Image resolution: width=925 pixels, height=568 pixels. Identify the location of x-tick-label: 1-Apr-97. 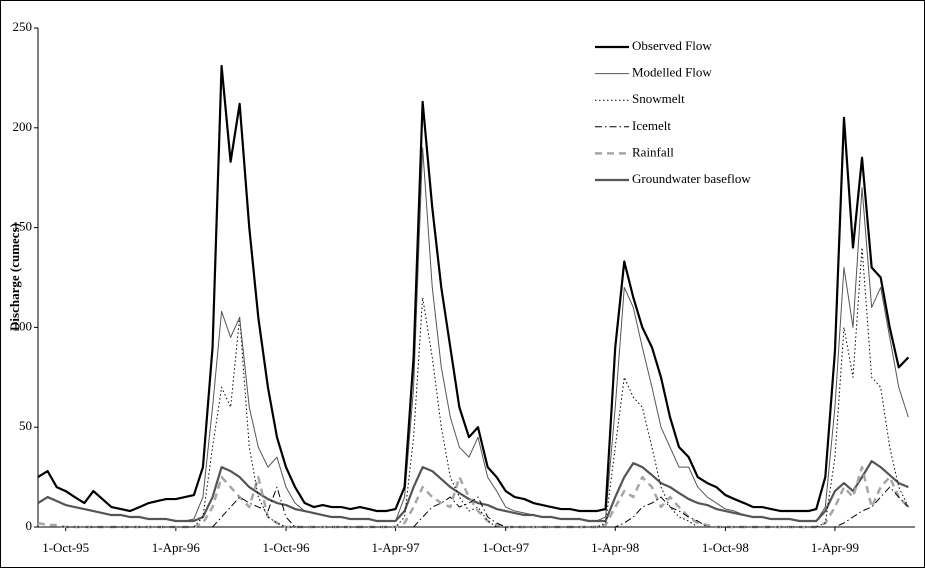
(395, 547).